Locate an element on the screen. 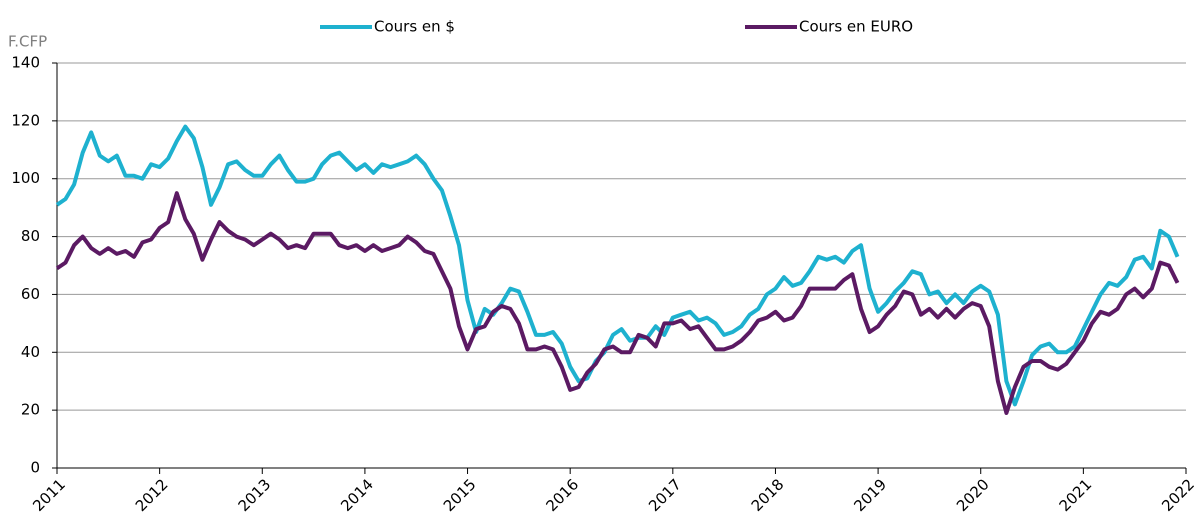 The image size is (1200, 529). y-tick-label: 0 is located at coordinates (35, 468).